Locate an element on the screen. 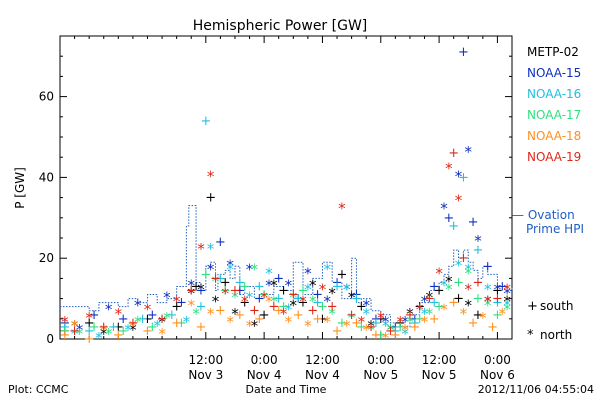 The height and width of the screenshot is (400, 600). y-tick-label: 60 is located at coordinates (46, 97).